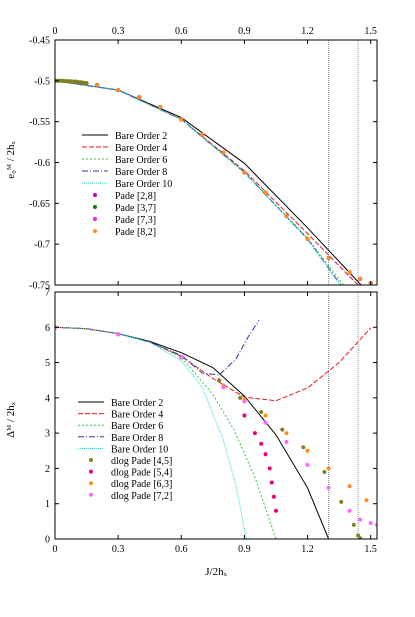 Image resolution: width=415 pixels, height=617 pixels. I want to click on bottom-y-axis-label: Δᴹ / 2hₓ, so click(11, 419).